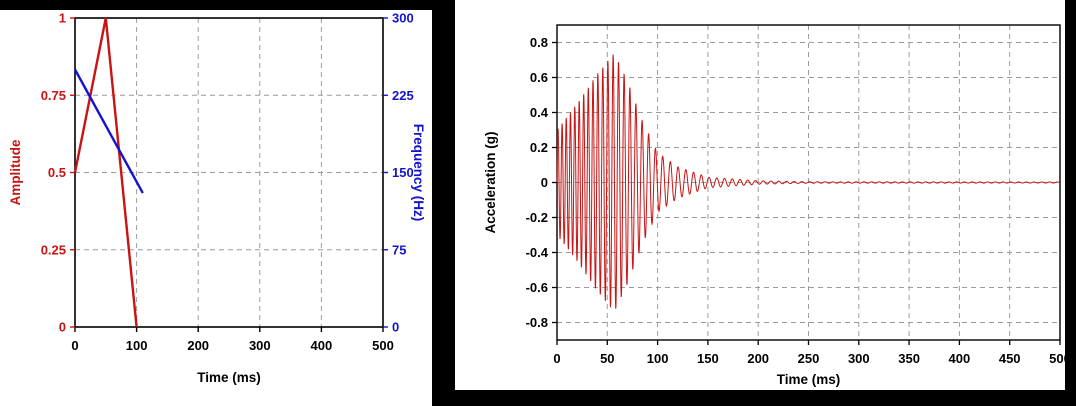  Describe the element at coordinates (15, 172) in the screenshot. I see `left-axis-title: Amplitude` at that location.